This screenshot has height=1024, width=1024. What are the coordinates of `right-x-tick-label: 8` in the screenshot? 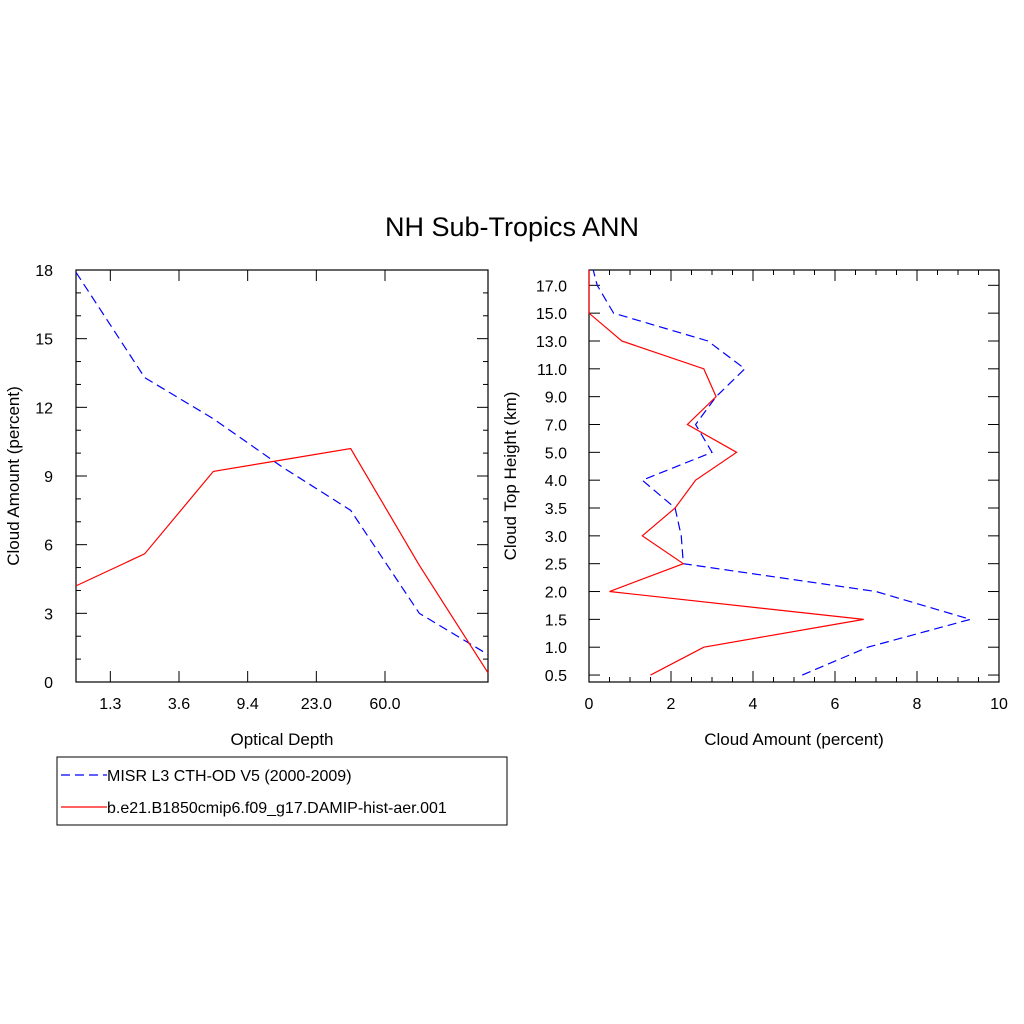 It's located at (917, 704).